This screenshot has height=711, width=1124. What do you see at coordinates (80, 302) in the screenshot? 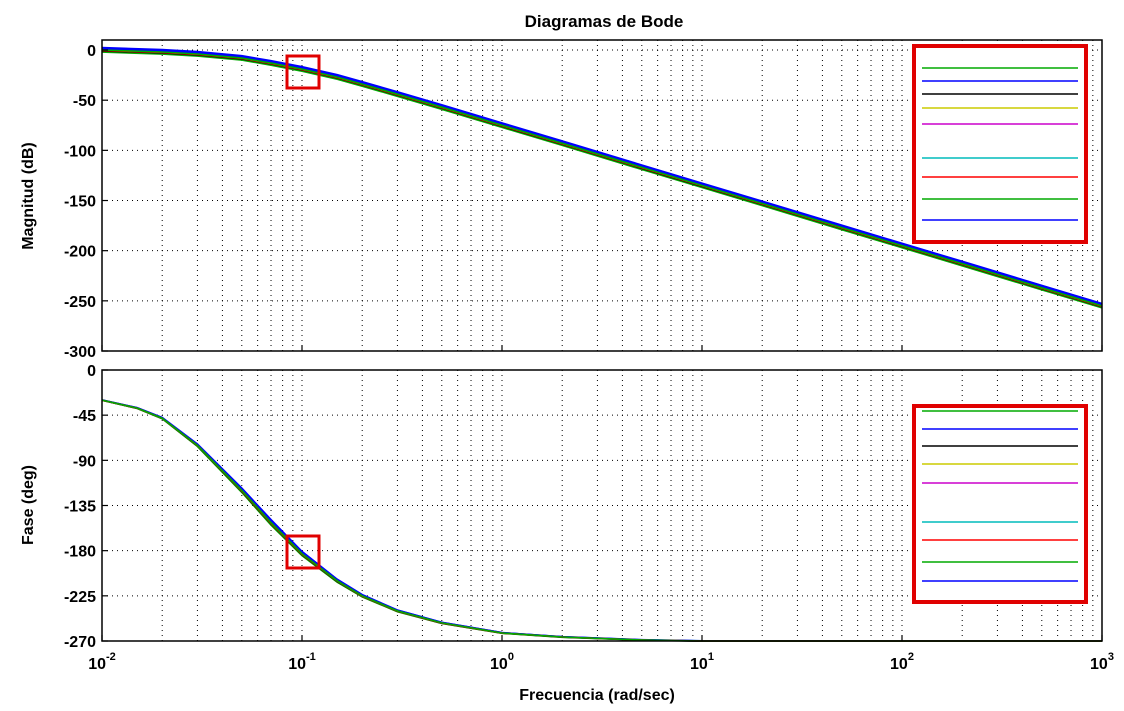
I see `y-tick-label: -250` at bounding box center [80, 302].